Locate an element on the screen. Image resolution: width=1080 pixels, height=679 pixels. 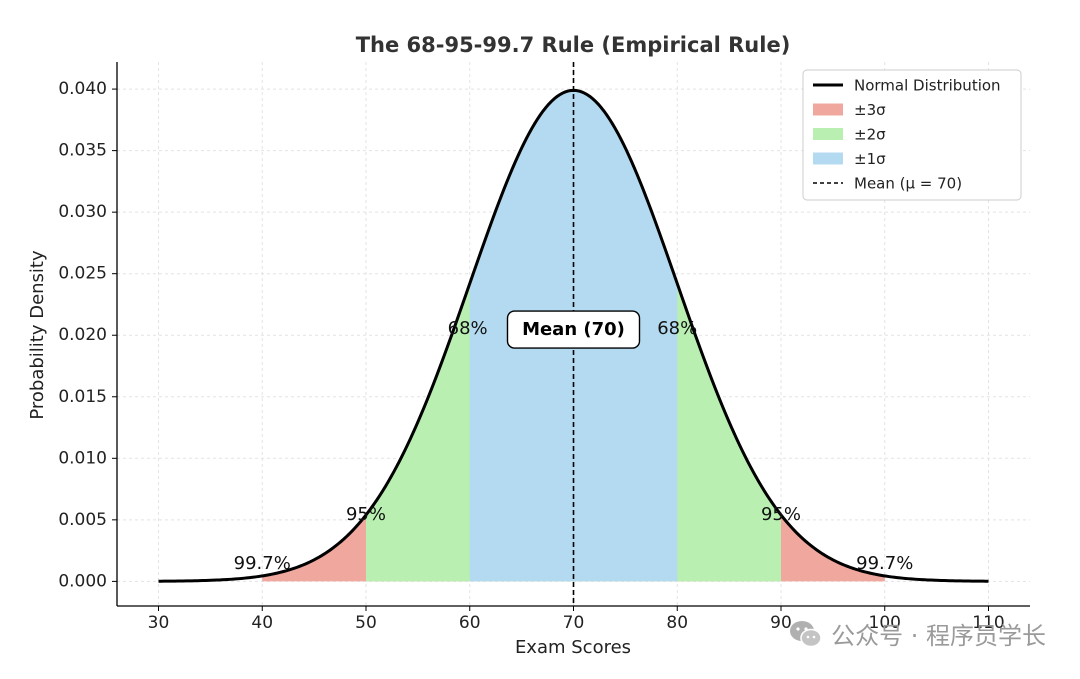
x-axis-label: Exam Scores is located at coordinates (573, 647).